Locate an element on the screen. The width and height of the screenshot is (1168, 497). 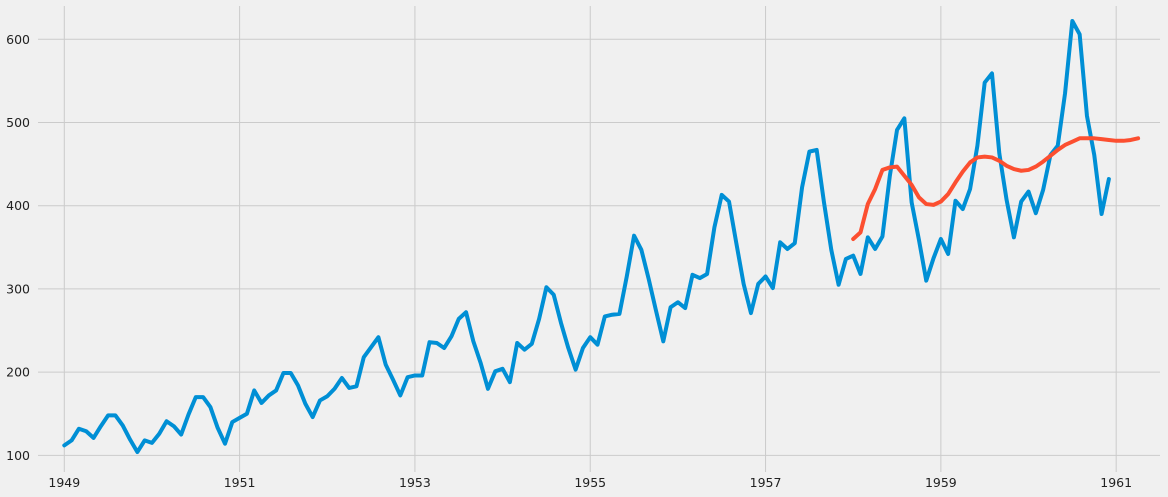
y-tick-label: 500 is located at coordinates (18, 122).